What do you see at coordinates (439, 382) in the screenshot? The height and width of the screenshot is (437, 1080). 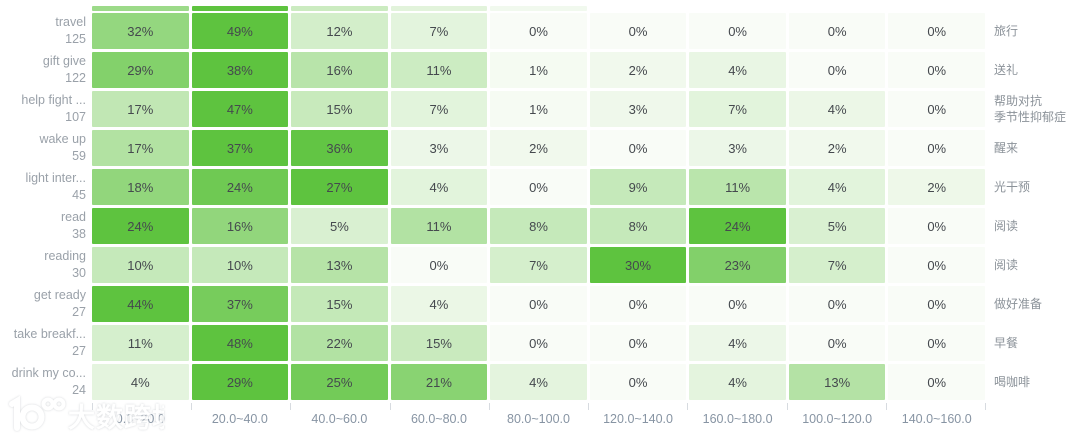 I see `heatmap-cell: 21%` at bounding box center [439, 382].